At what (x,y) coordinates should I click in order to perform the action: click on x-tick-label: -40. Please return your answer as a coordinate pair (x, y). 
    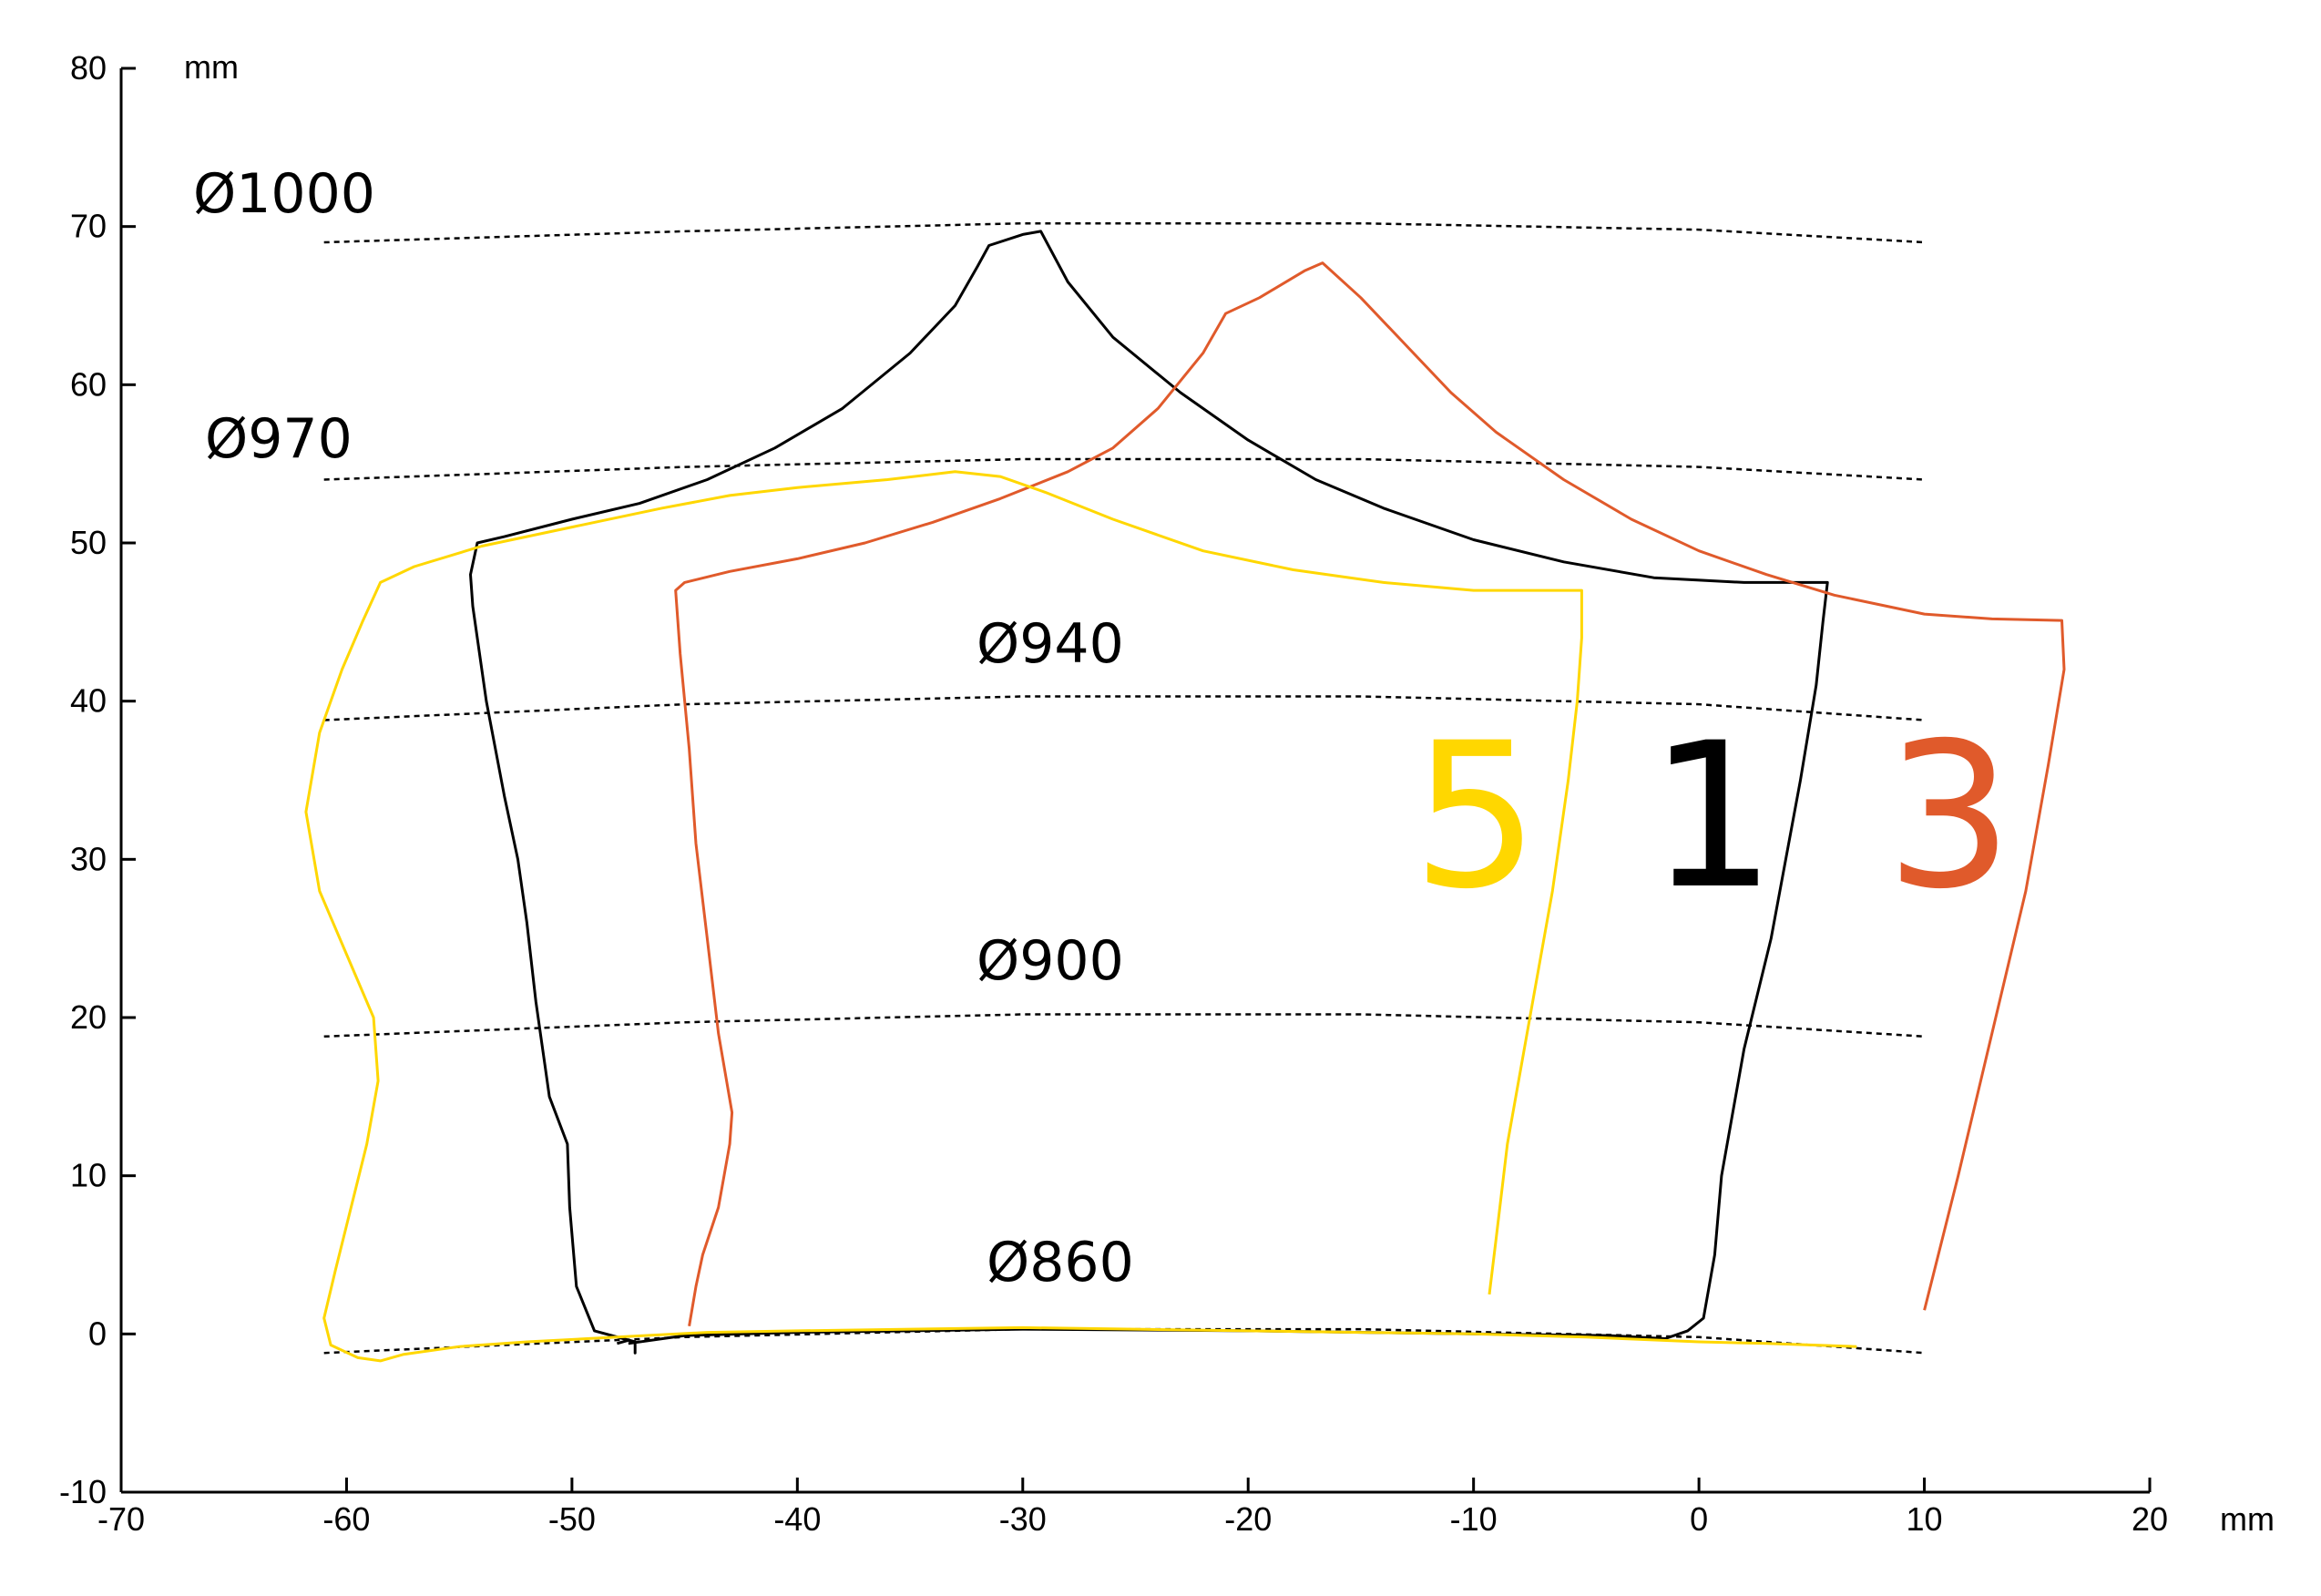
    Looking at the image, I should click on (797, 1519).